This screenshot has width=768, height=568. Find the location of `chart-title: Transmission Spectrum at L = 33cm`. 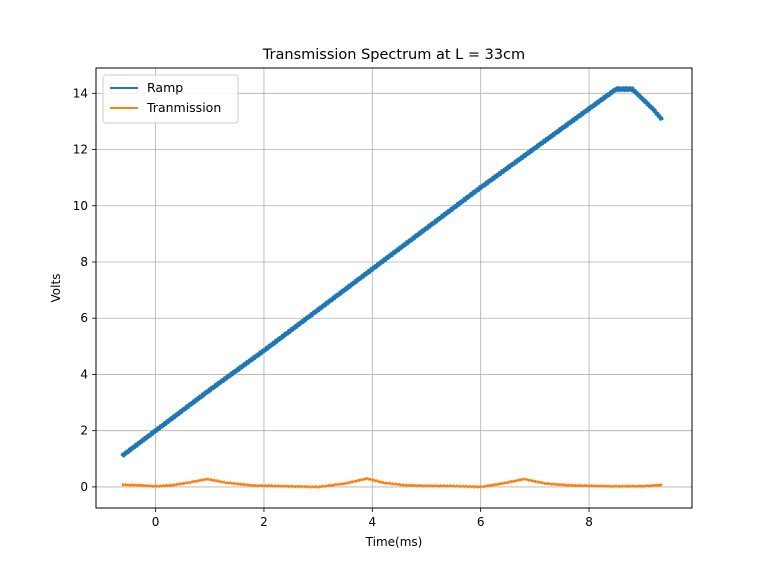

chart-title: Transmission Spectrum at L = 33cm is located at coordinates (393, 55).